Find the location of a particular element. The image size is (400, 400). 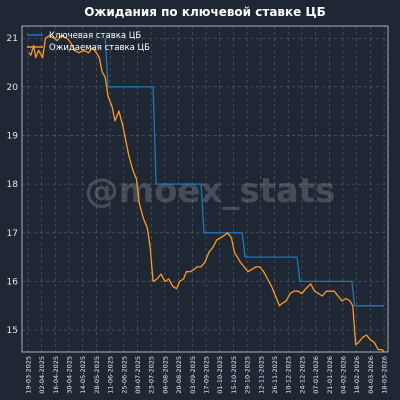

y-tick-label: 21 is located at coordinates (12, 39).